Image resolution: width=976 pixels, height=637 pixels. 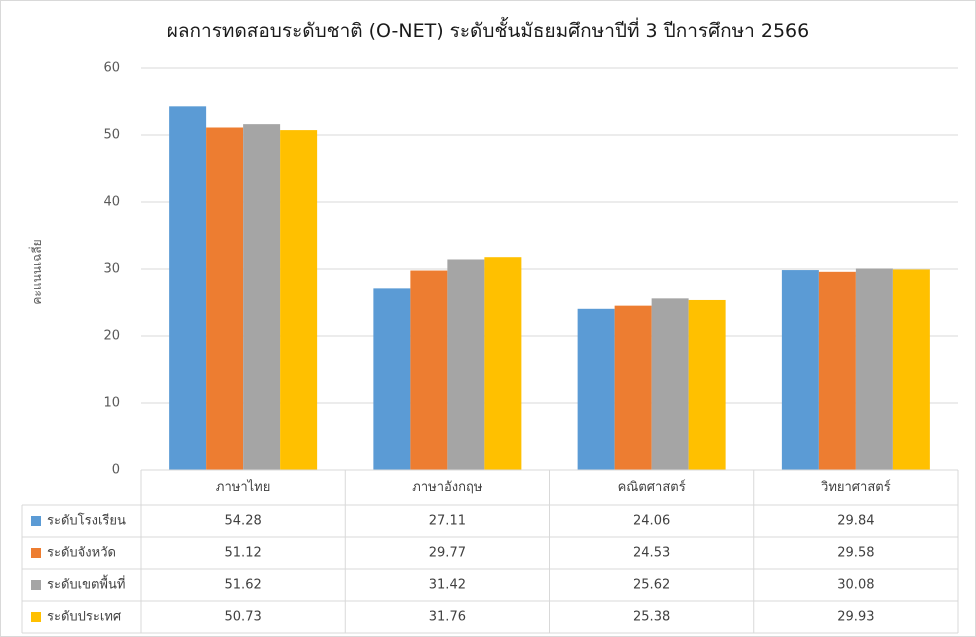 What do you see at coordinates (651, 617) in the screenshot?
I see `data-label: 25.38` at bounding box center [651, 617].